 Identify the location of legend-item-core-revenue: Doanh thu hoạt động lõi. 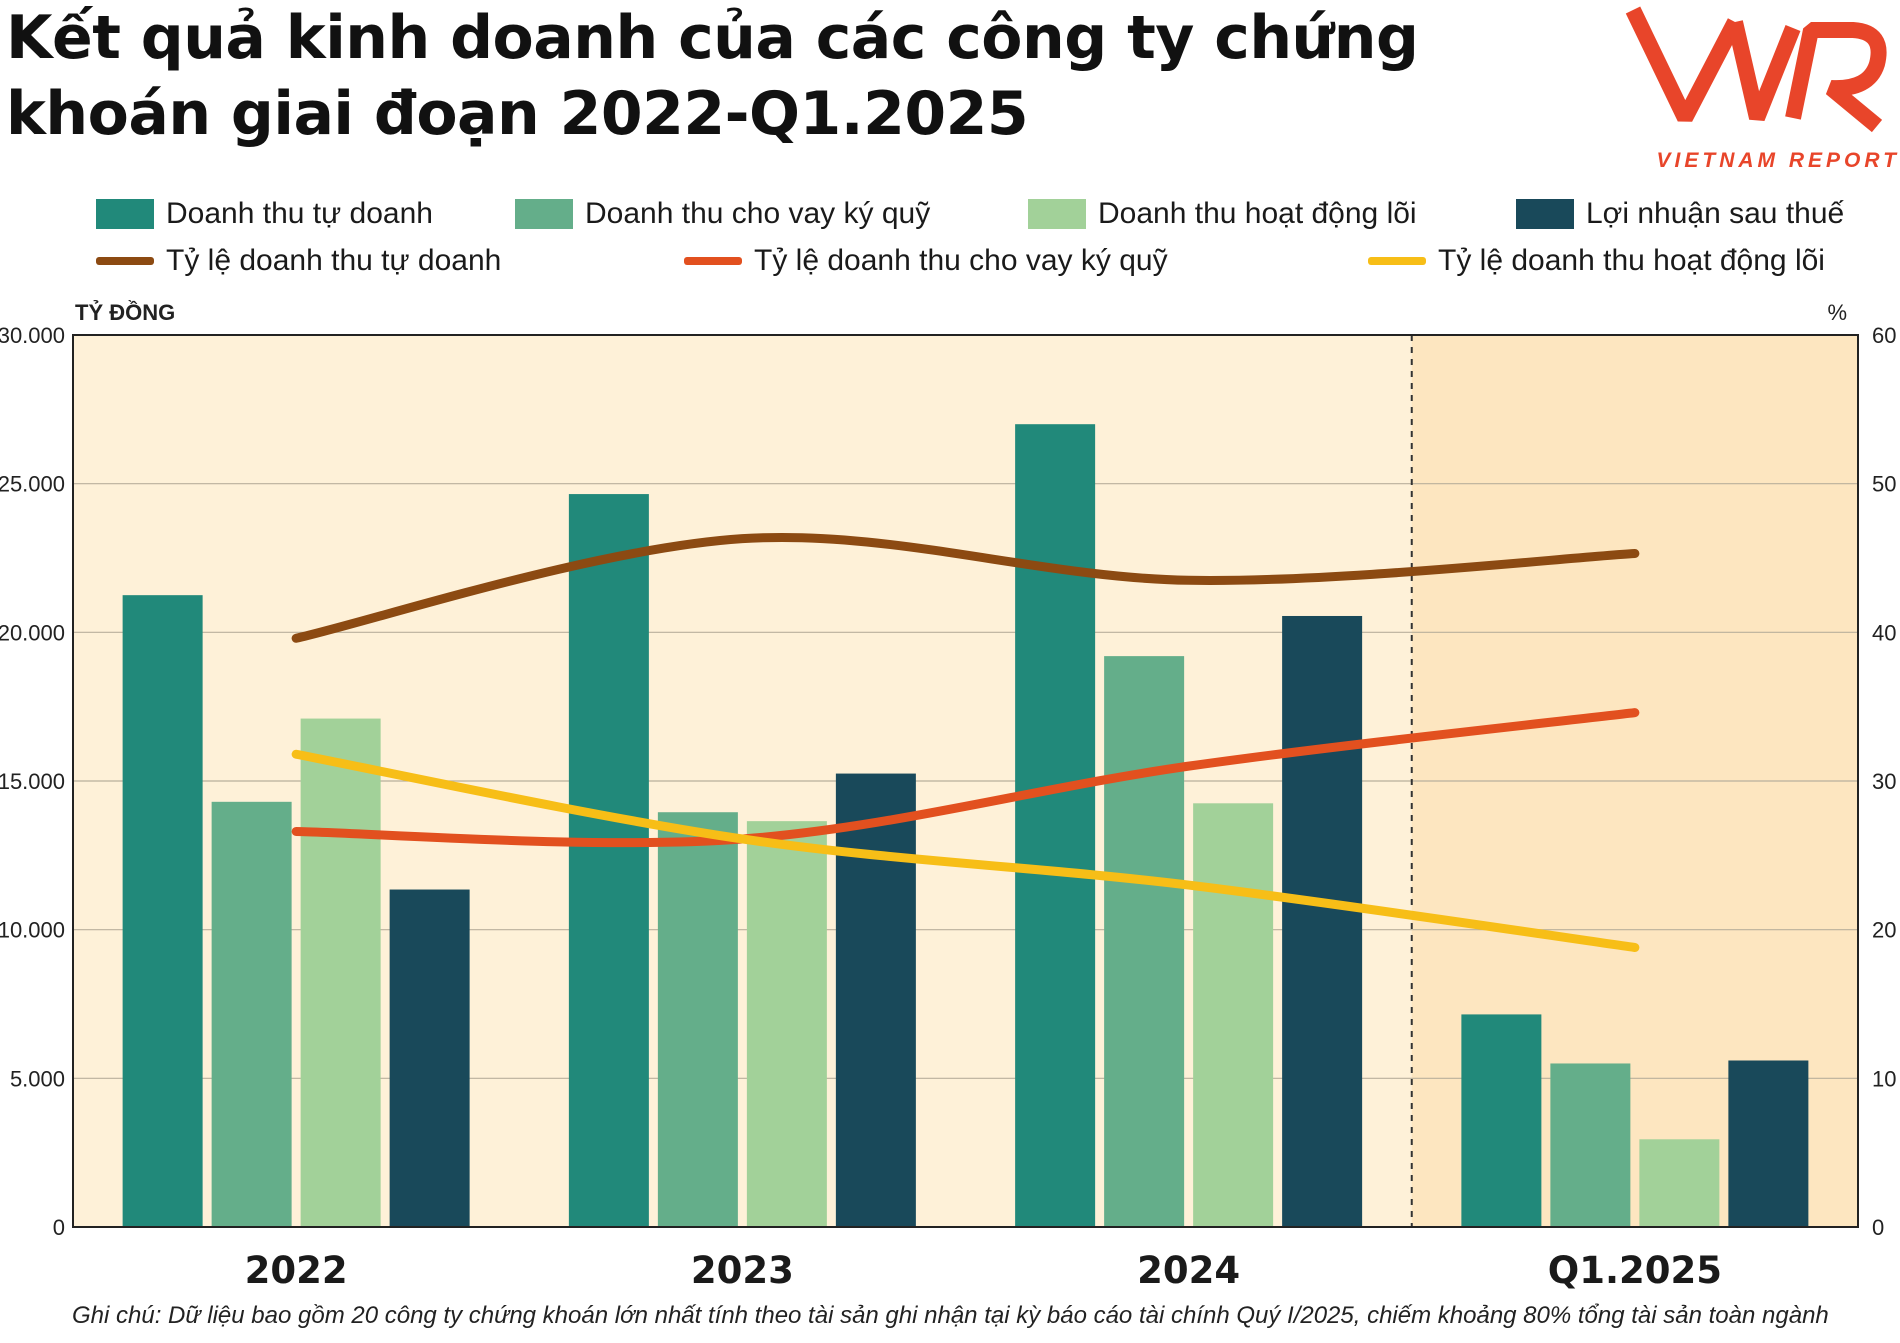
(1222, 214).